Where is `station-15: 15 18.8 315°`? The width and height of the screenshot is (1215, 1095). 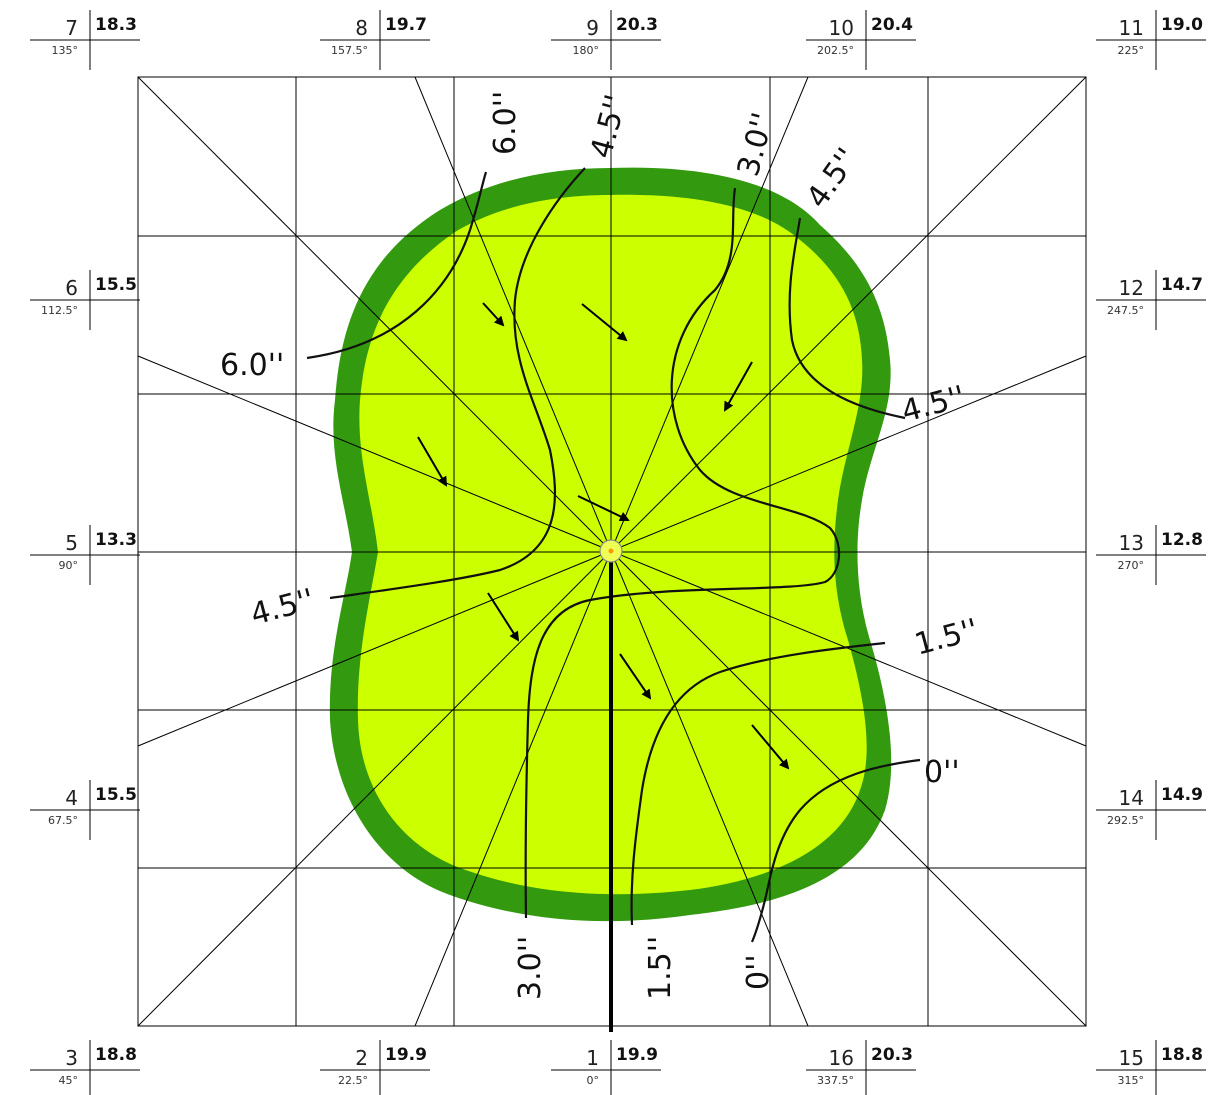 station-15: 15 18.8 315° is located at coordinates (1151, 1067).